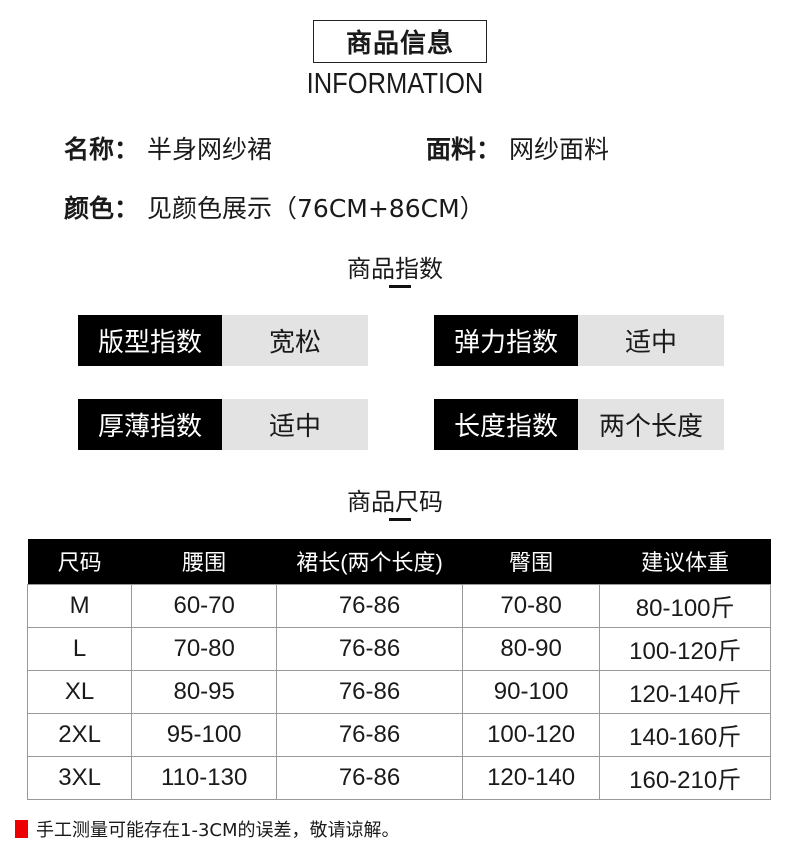  Describe the element at coordinates (685, 605) in the screenshot. I see `table-cell: 80-100斤` at that location.